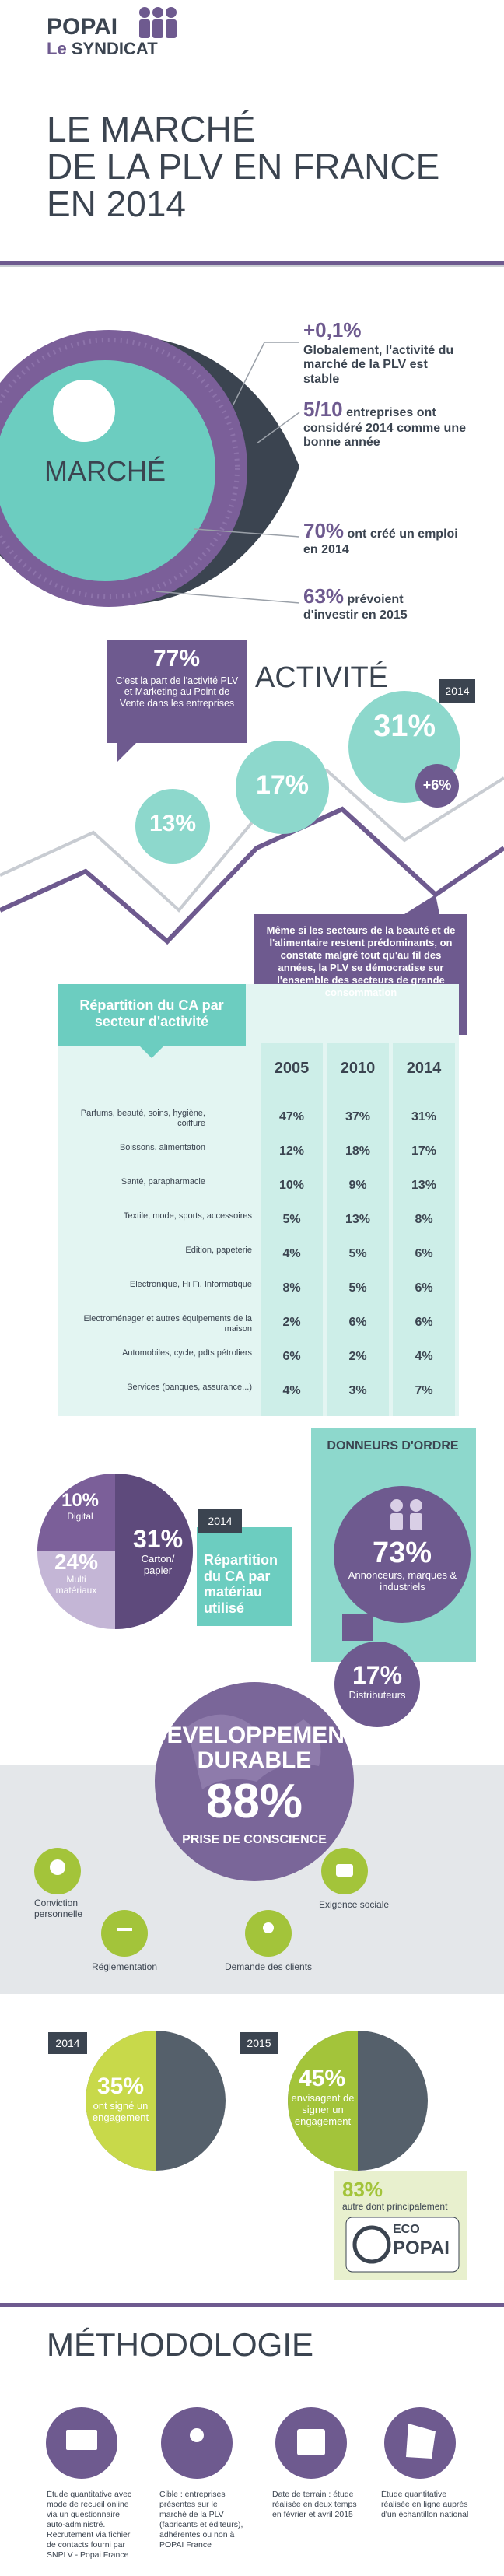 The width and height of the screenshot is (504, 2576). Describe the element at coordinates (81, 1500) in the screenshot. I see `segment-value: 10%` at that location.